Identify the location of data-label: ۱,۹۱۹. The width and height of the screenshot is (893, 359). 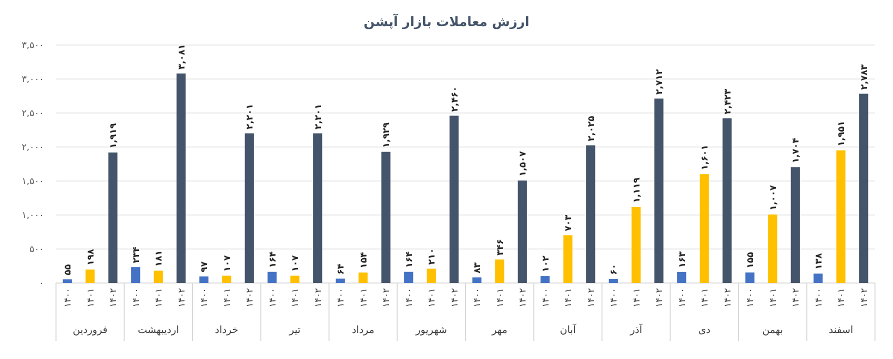
(114, 135).